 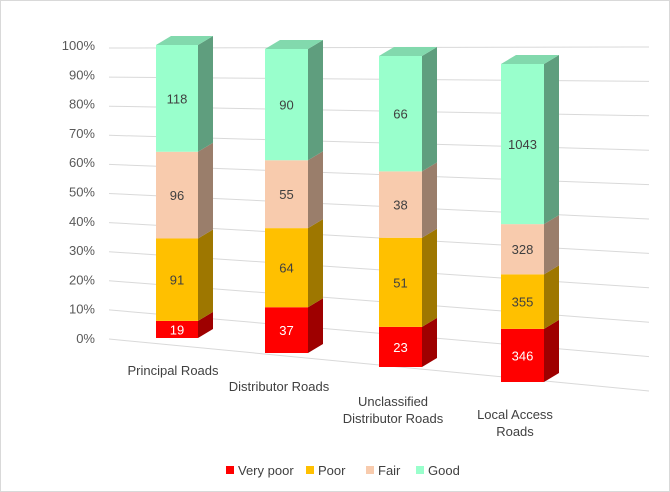 What do you see at coordinates (82, 192) in the screenshot?
I see `y-tick-label: 50%` at bounding box center [82, 192].